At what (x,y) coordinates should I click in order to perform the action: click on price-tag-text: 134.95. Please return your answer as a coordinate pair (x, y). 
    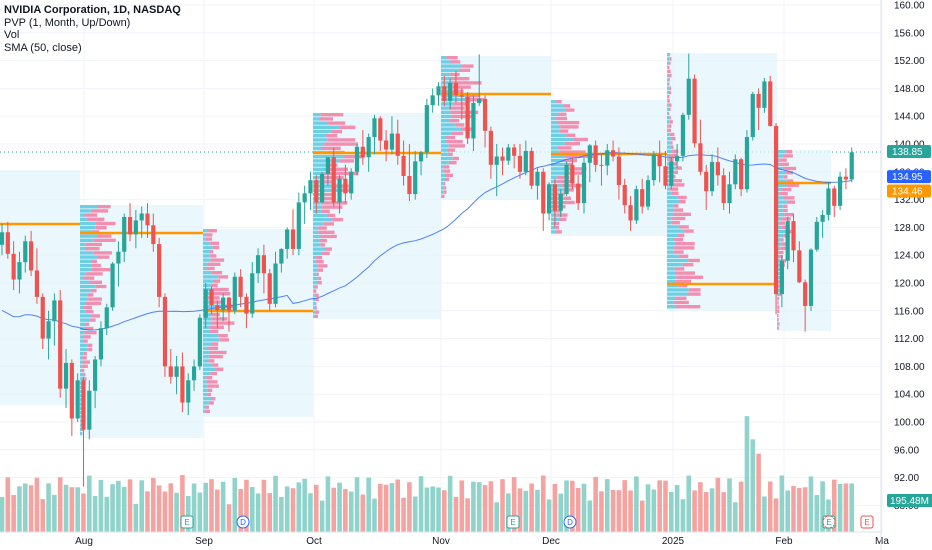
    Looking at the image, I should click on (907, 177).